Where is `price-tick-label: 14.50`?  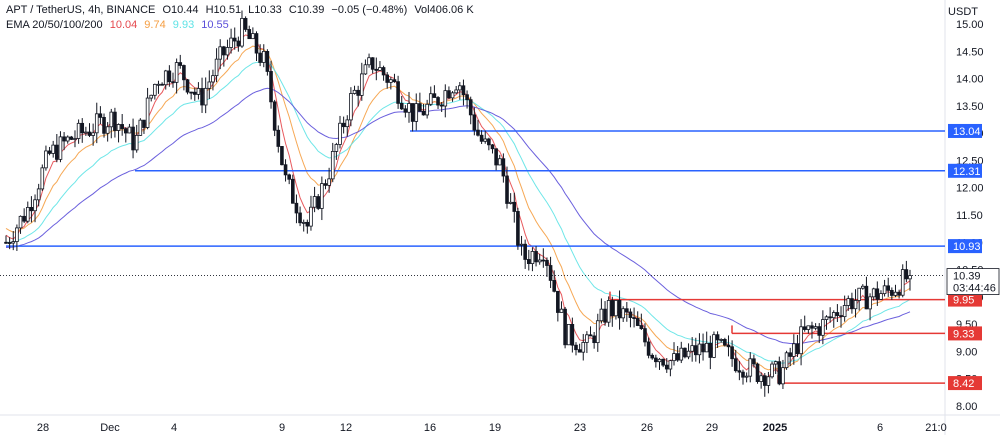
price-tick-label: 14.50 is located at coordinates (970, 52).